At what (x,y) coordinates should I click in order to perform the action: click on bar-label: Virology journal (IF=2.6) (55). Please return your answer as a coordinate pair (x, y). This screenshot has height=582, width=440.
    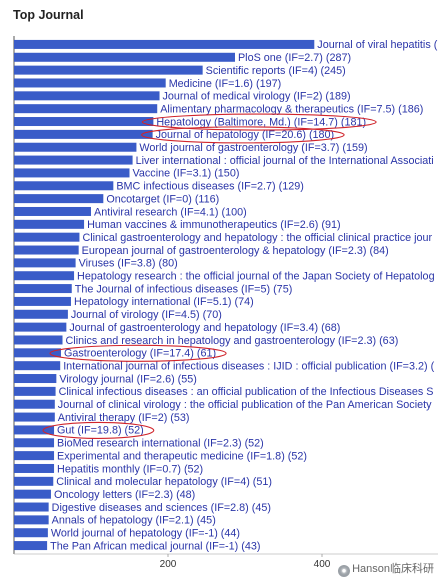
    Looking at the image, I should click on (128, 379).